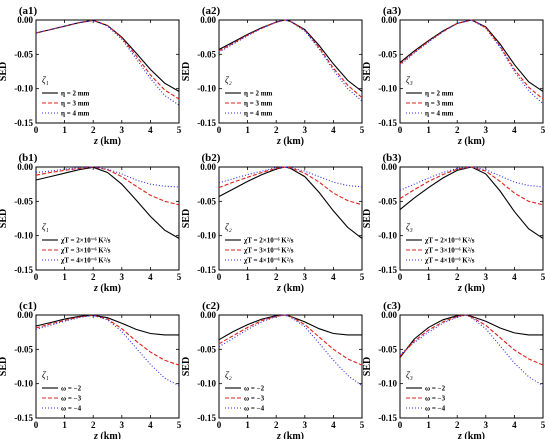  I want to click on zeta-label: ζ₁, so click(45, 227).